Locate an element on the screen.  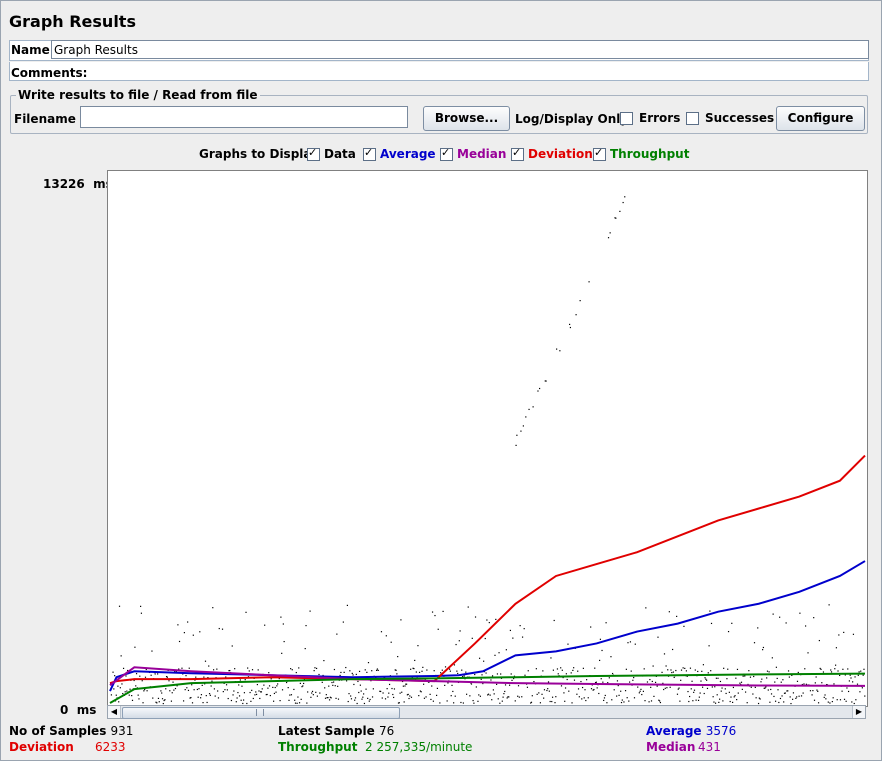
configure-button: Configure is located at coordinates (820, 118).